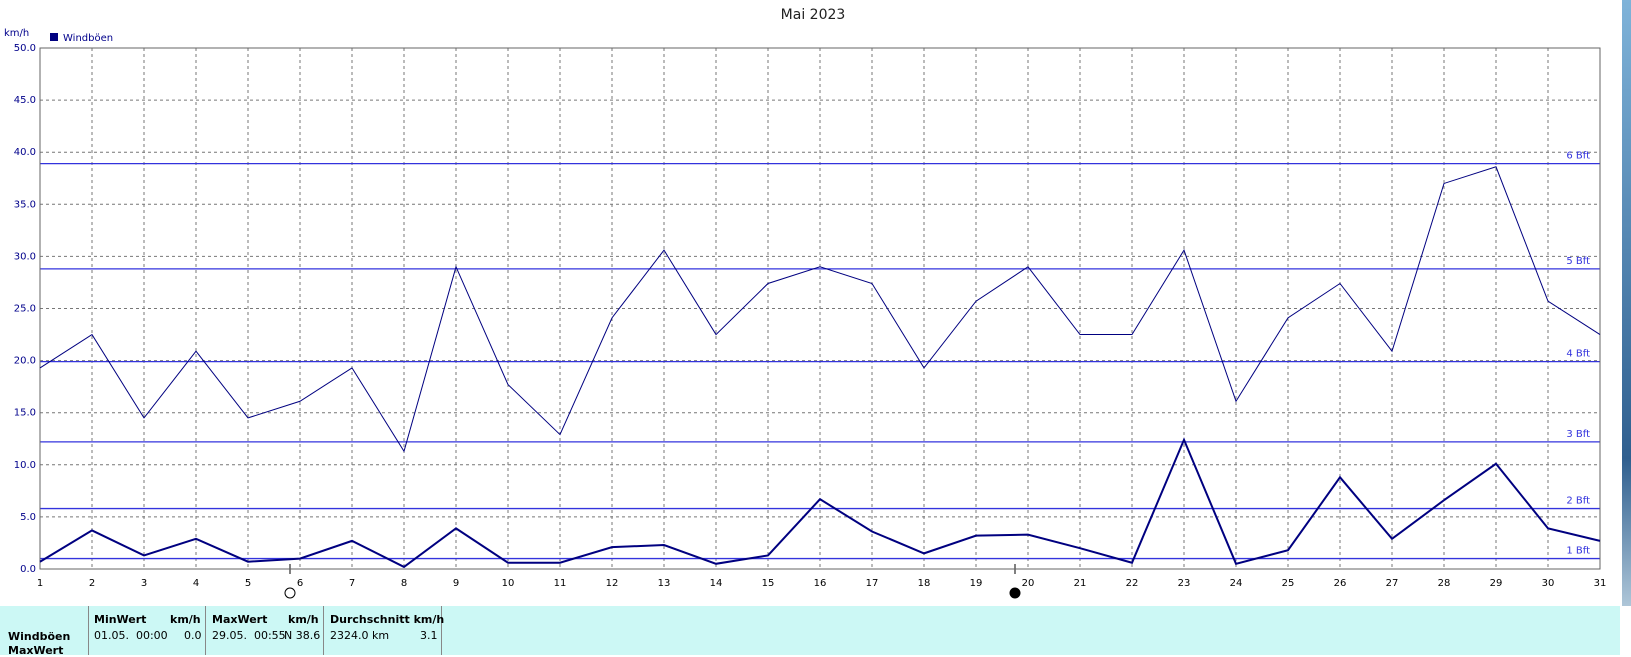 The height and width of the screenshot is (657, 1631). What do you see at coordinates (25, 309) in the screenshot?
I see `y-tick-label: 25.0` at bounding box center [25, 309].